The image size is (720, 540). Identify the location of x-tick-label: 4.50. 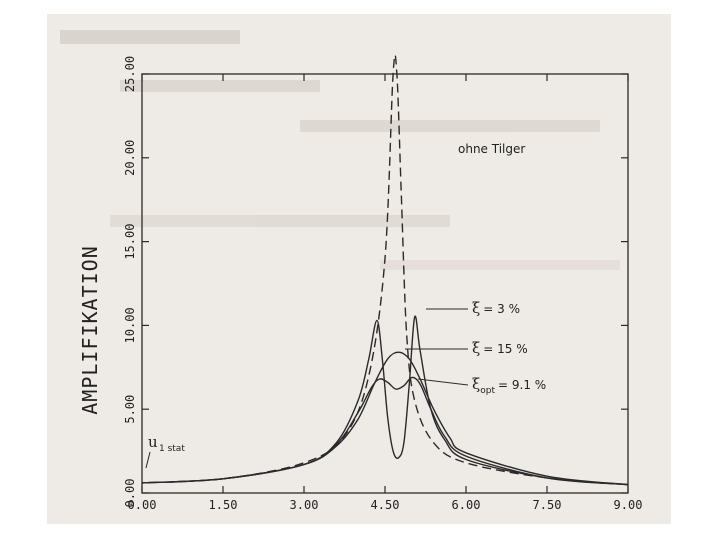
(385, 505).